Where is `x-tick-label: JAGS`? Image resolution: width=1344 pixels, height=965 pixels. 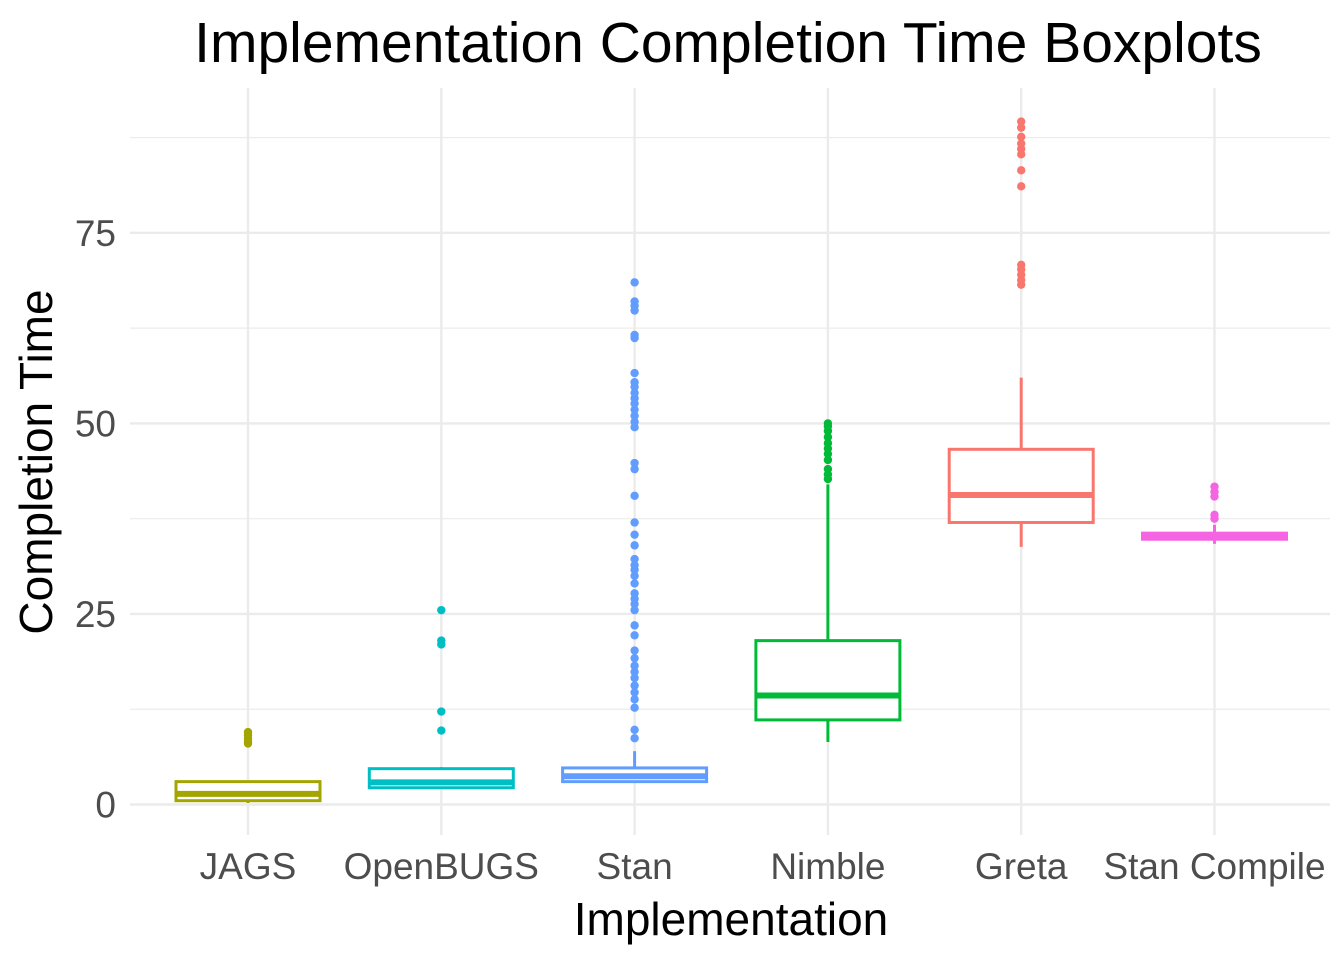
x-tick-label: JAGS is located at coordinates (248, 866).